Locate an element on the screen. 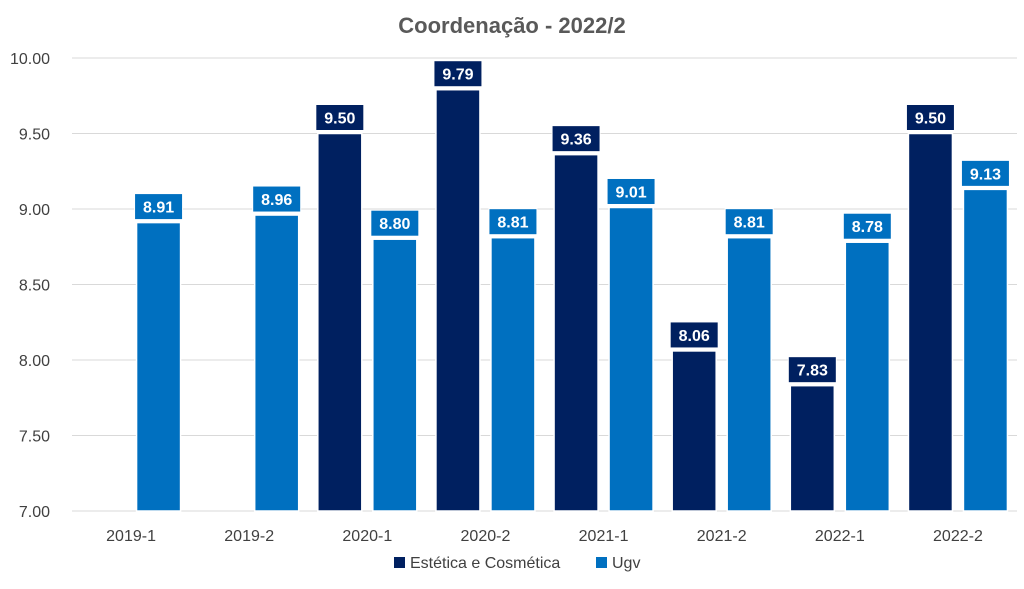 This screenshot has height=589, width=1024. data-label: 8.96 is located at coordinates (276, 200).